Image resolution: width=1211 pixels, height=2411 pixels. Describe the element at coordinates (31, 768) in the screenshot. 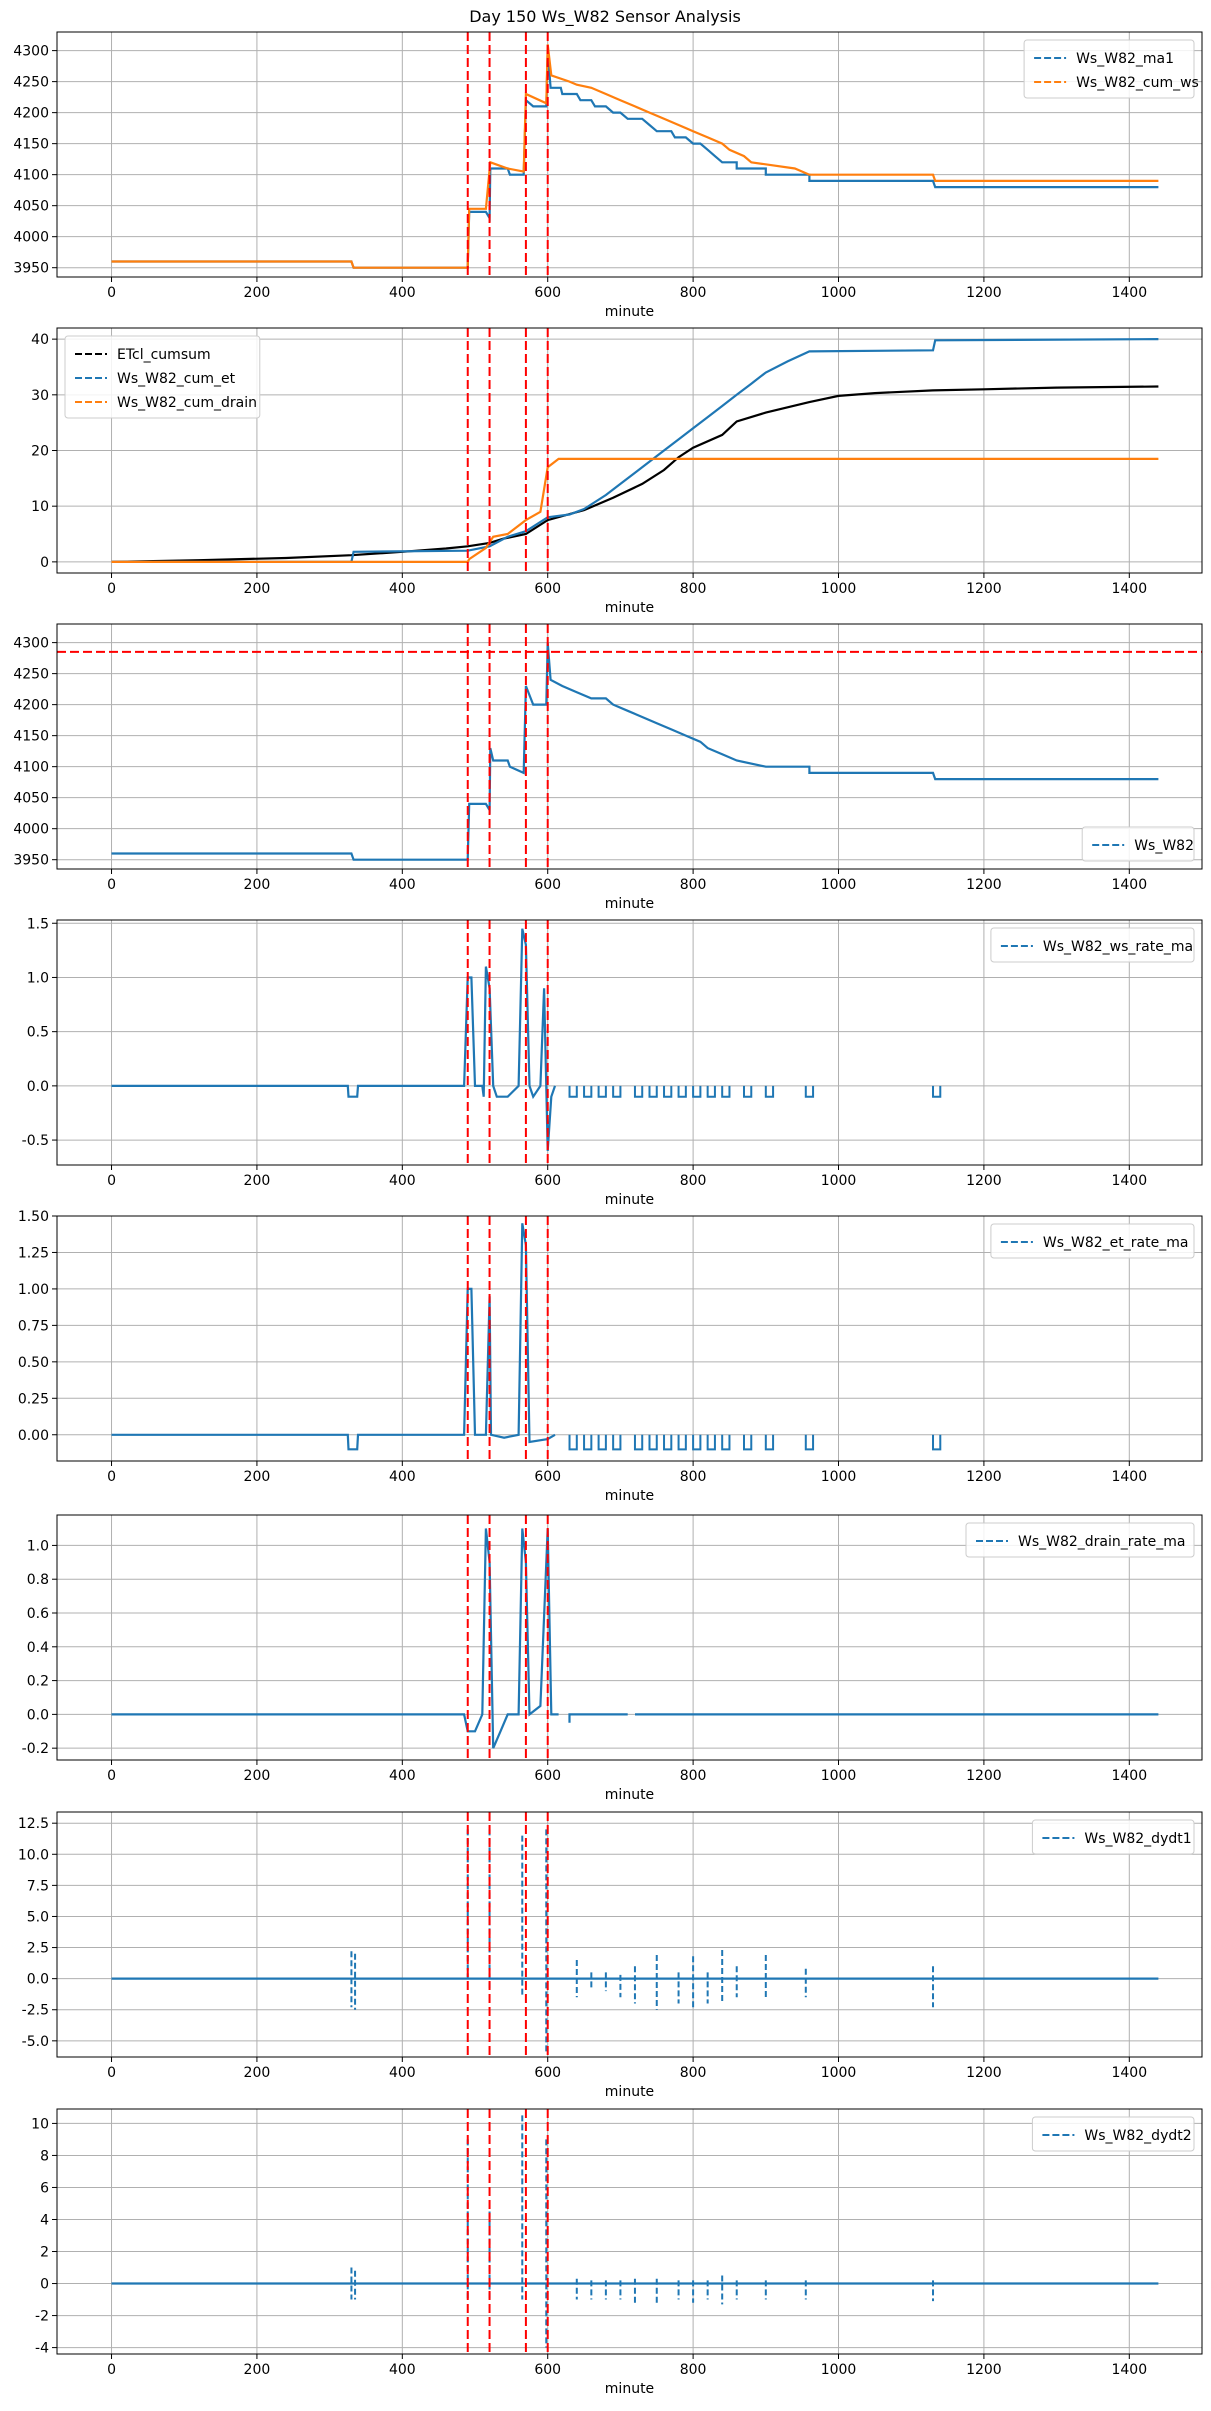

I see `y-tick-label: 4100` at that location.